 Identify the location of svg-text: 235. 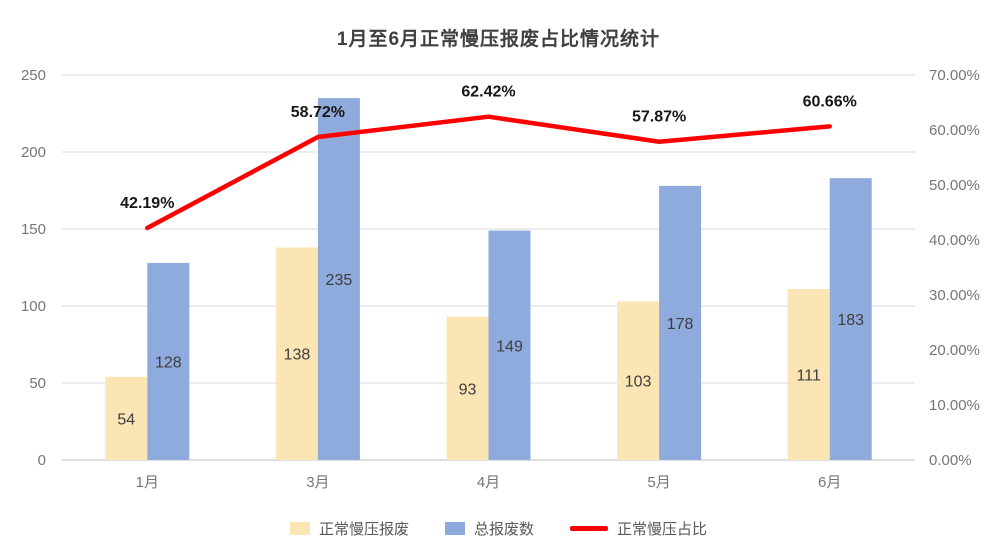
(339, 280).